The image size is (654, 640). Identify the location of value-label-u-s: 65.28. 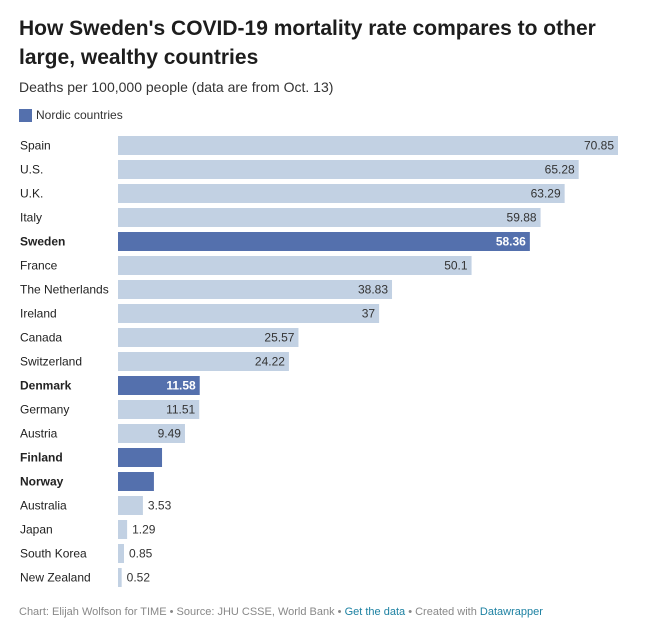
(560, 170).